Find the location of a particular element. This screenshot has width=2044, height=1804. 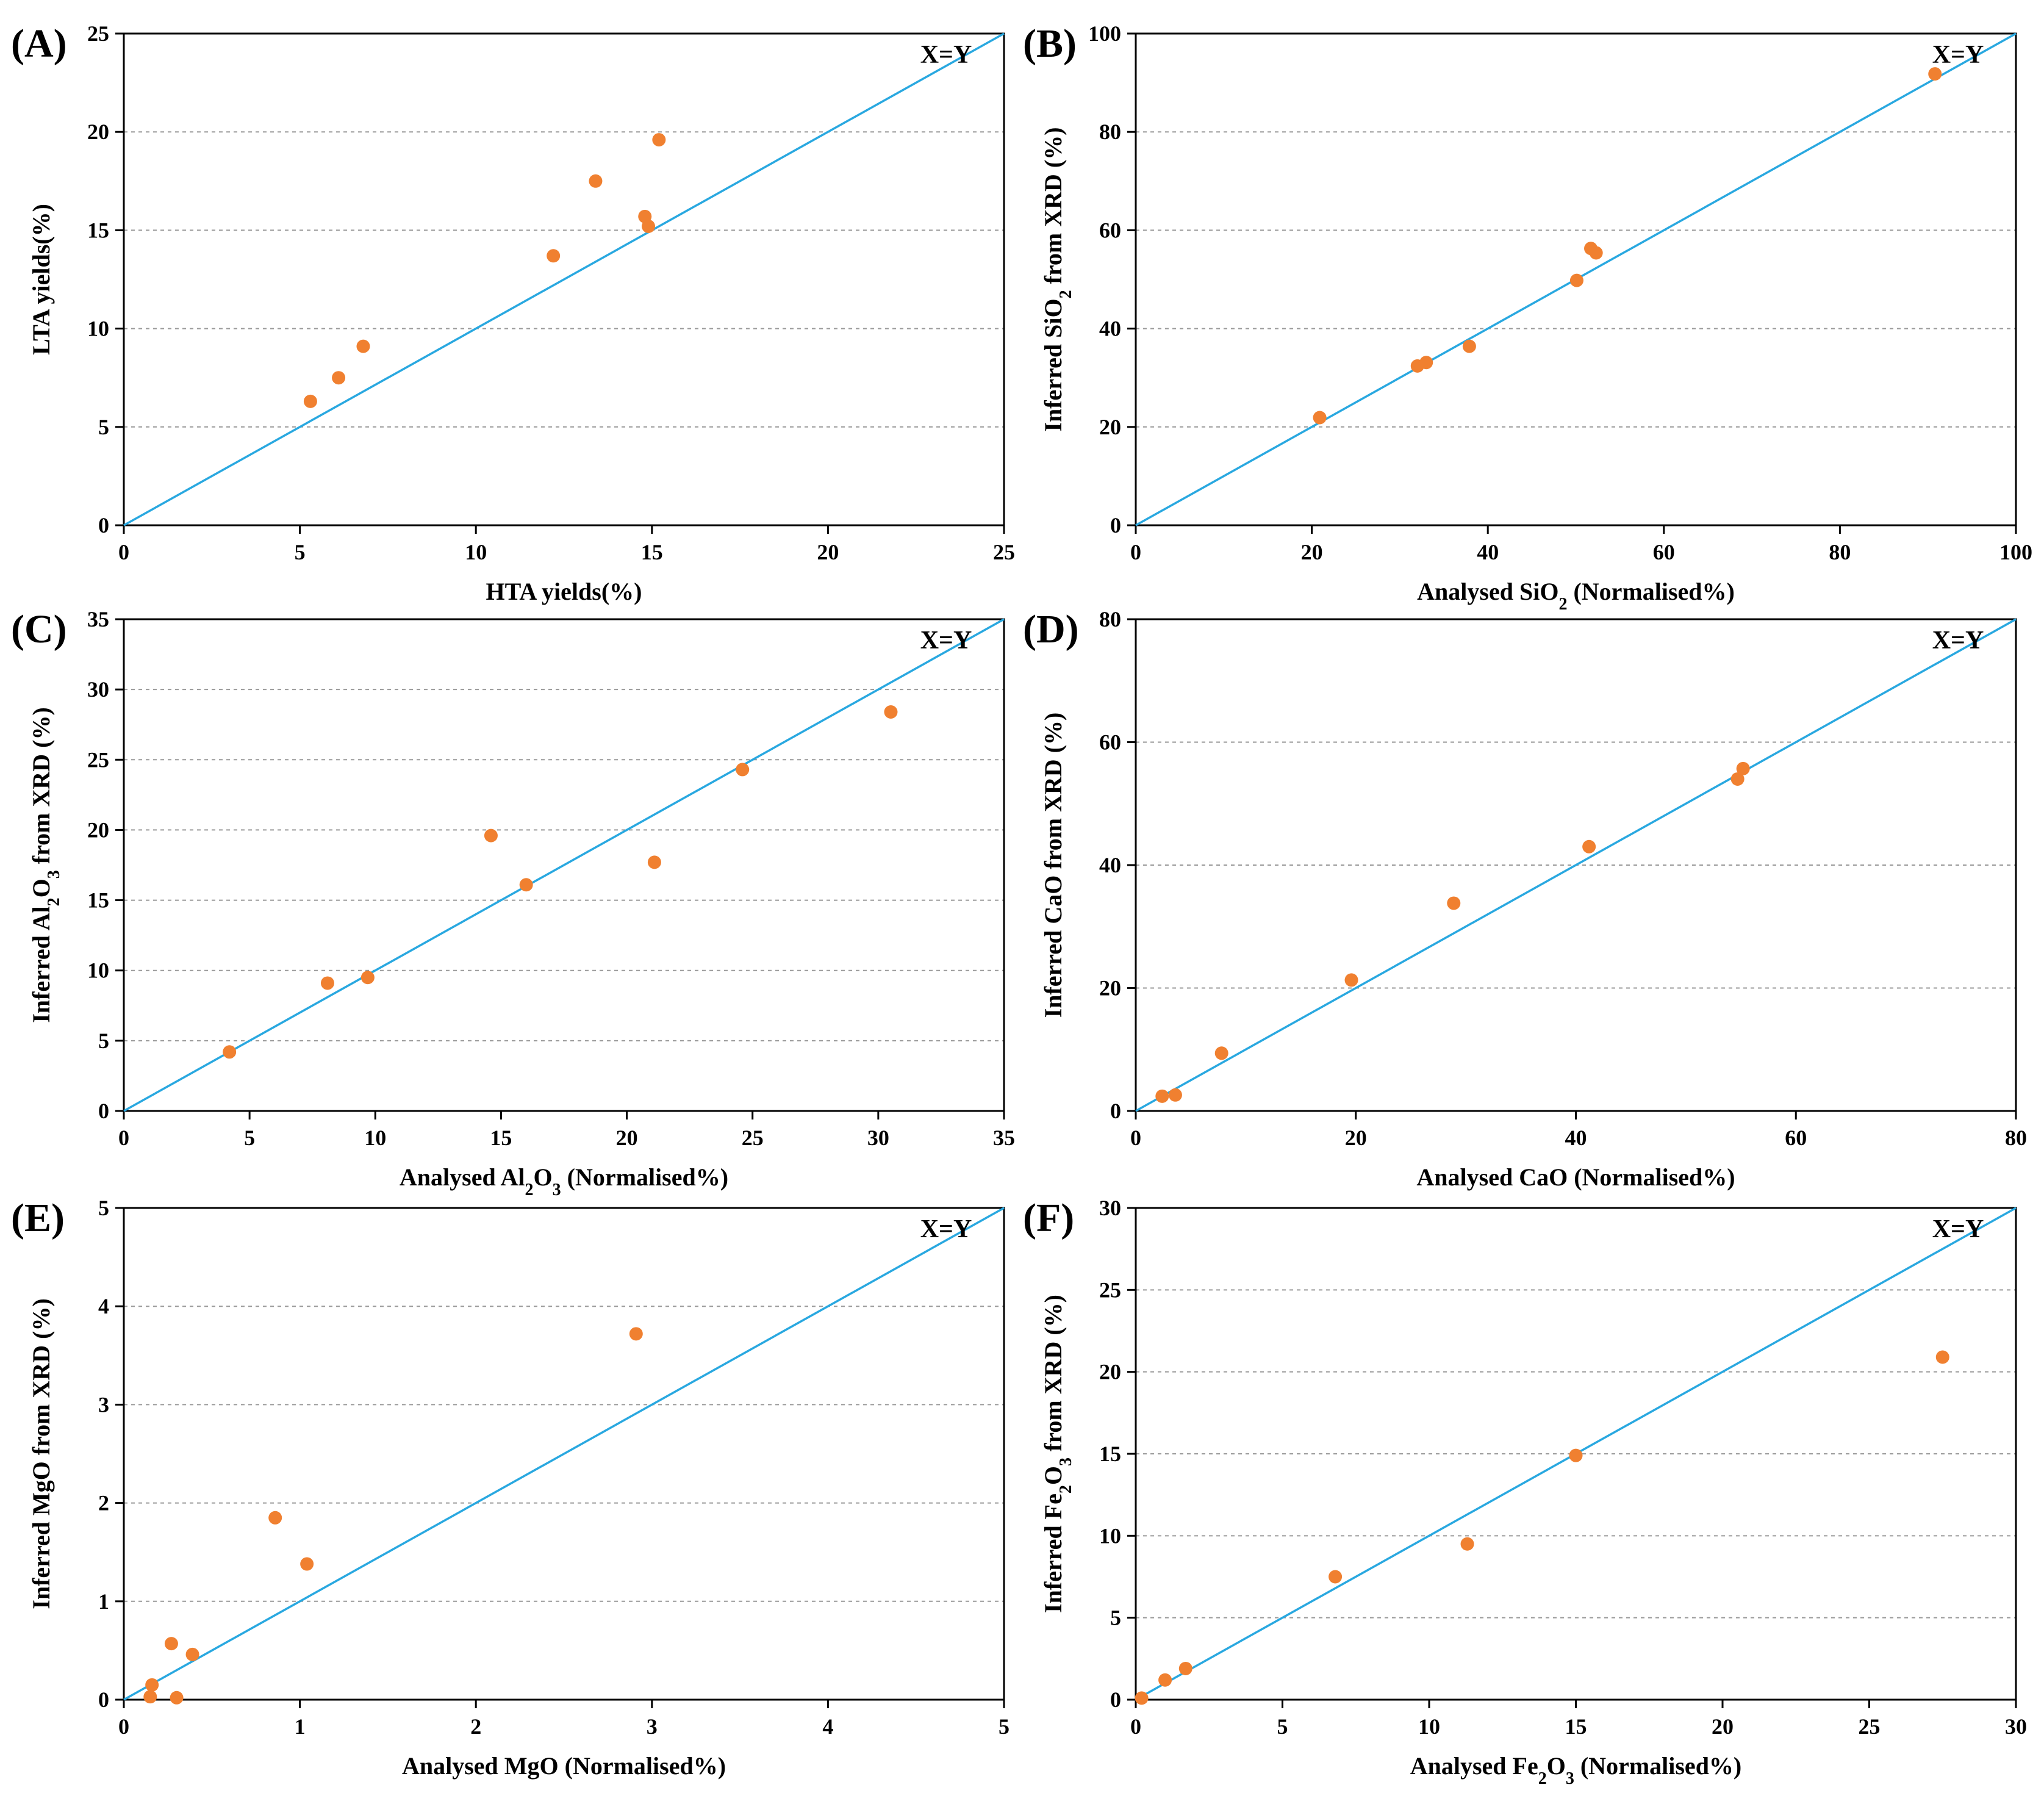

y-axis-label: Inferred SiO2 from XRD (%) is located at coordinates (1057, 279).